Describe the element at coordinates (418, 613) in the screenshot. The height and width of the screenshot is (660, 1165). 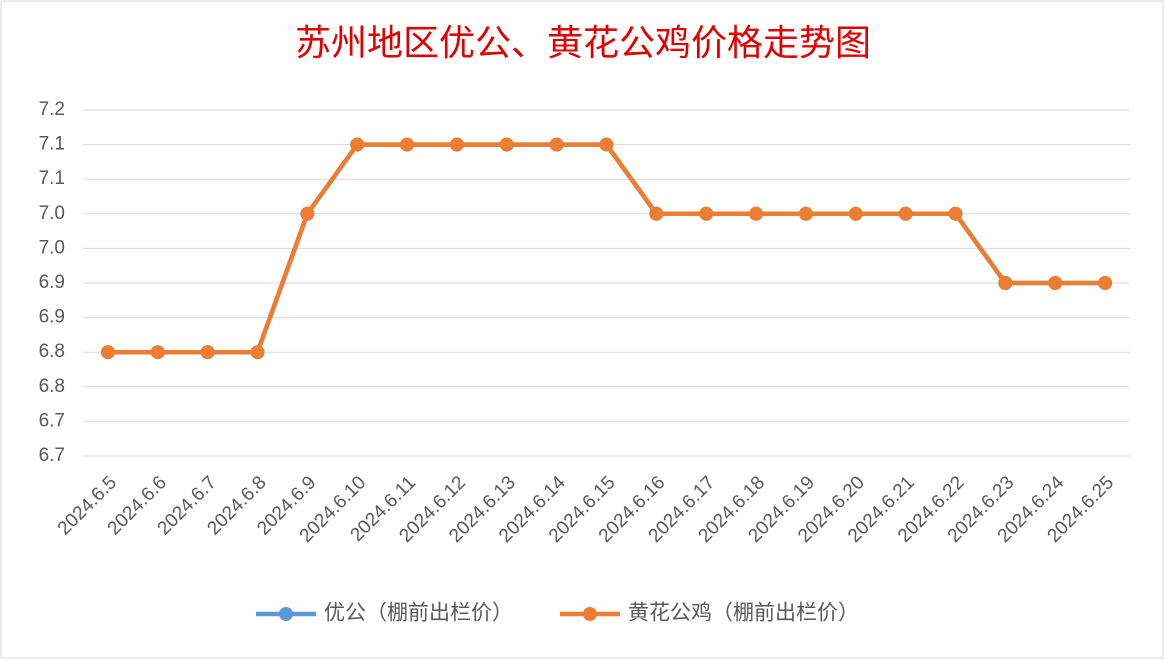
I see `legend-label: 优公（棚前出栏价）` at that location.